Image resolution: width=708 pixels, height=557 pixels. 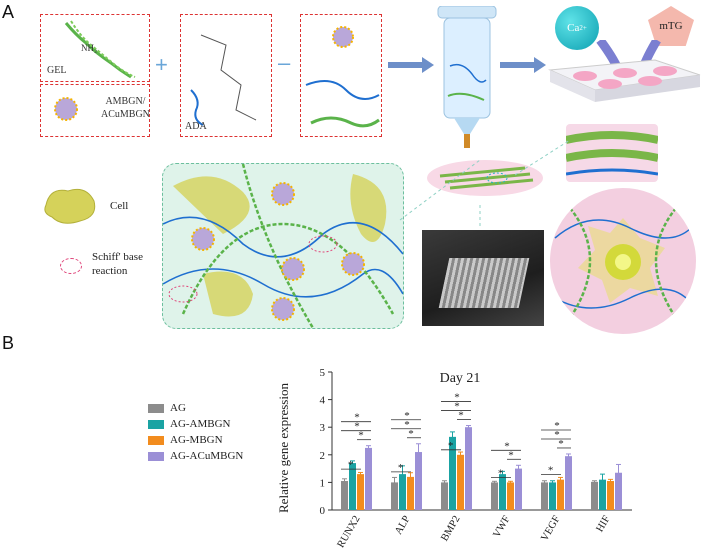 What do you see at coordinates (450, 528) in the screenshot?
I see `x-tick-label: BMP2` at bounding box center [450, 528].